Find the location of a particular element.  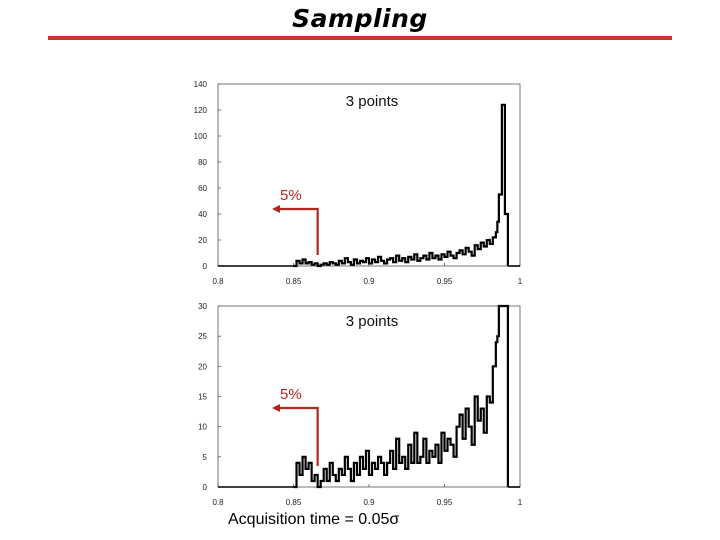

y-tick-label: 60 is located at coordinates (202, 188).